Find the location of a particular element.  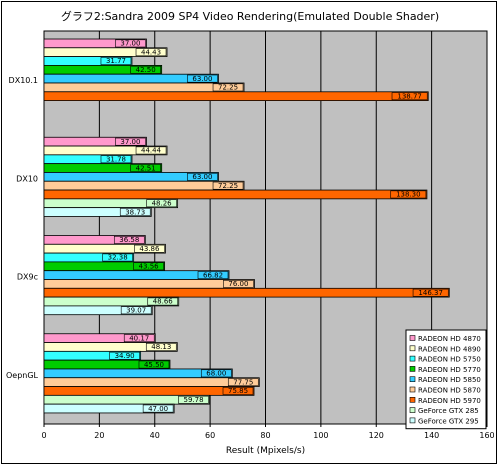

x-tick-label: 160 is located at coordinates (486, 435).